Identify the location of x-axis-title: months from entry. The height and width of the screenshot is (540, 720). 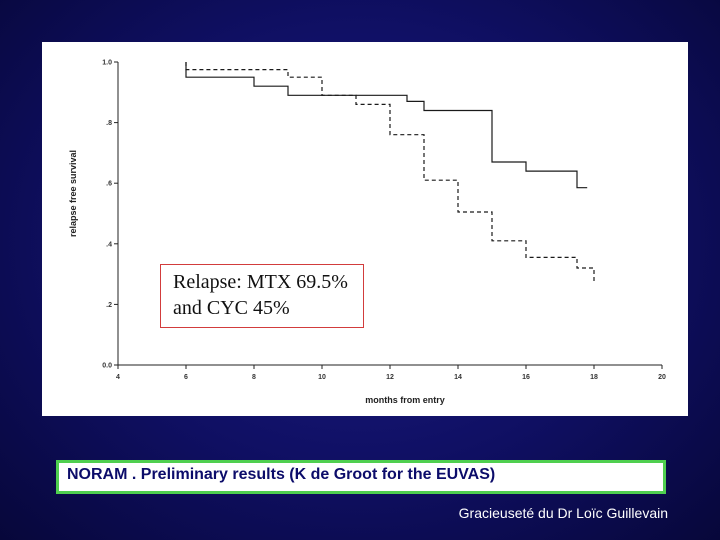
(405, 400).